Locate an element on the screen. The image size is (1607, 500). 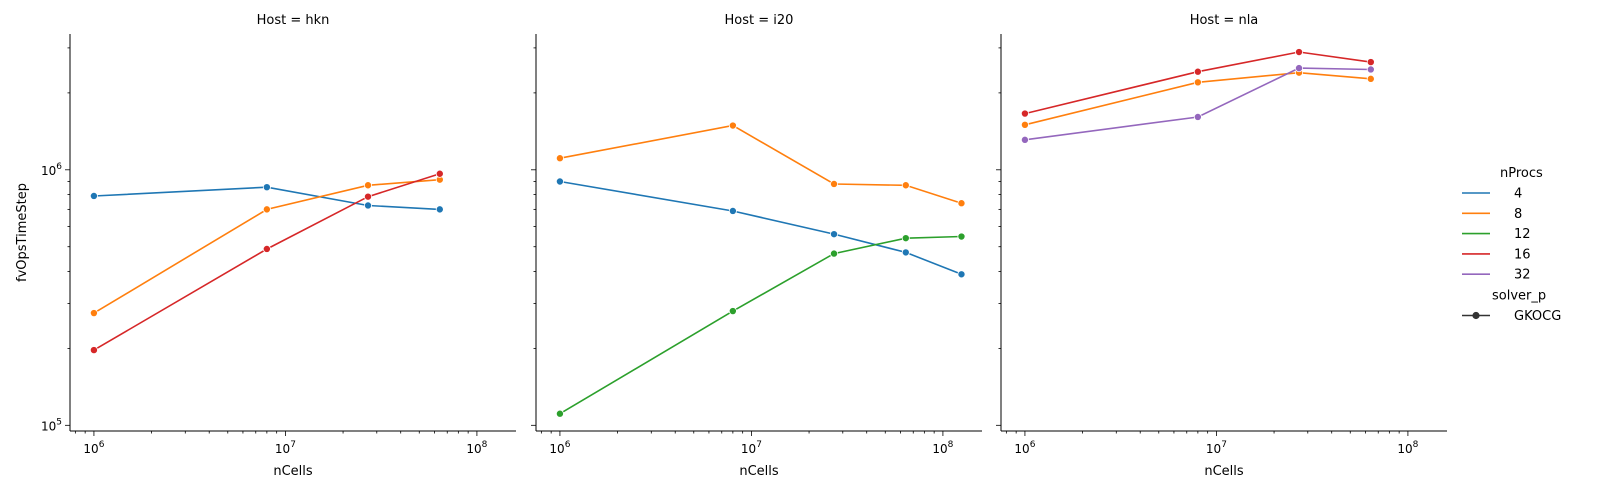
legend-hue-title: nProcs is located at coordinates (1521, 173).